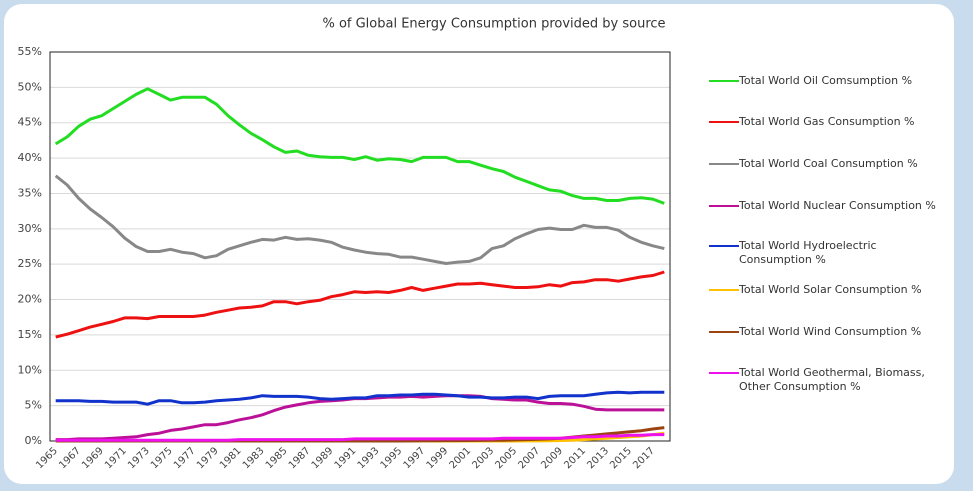 Image resolution: width=973 pixels, height=491 pixels. Describe the element at coordinates (30, 263) in the screenshot. I see `y-tick-label: 25%` at that location.